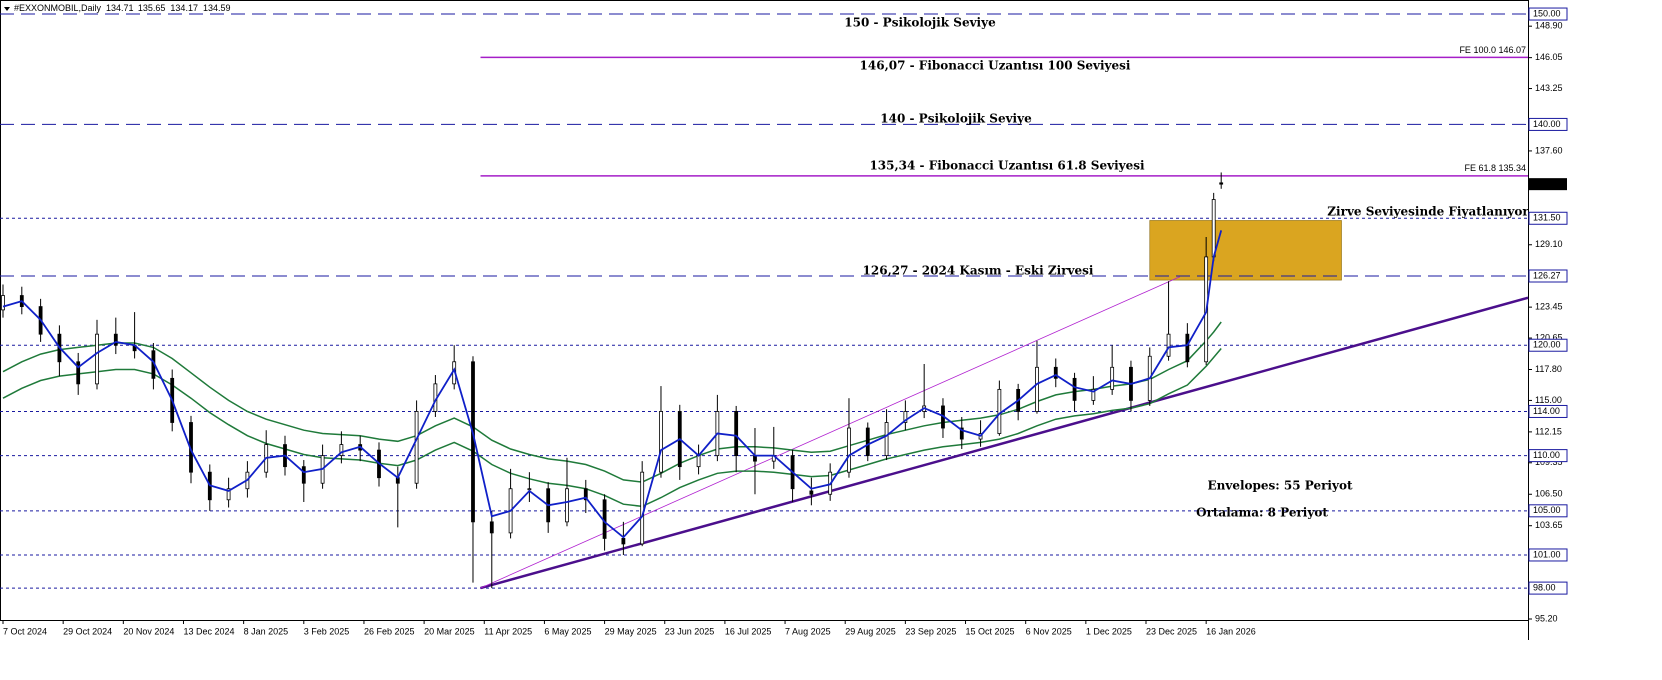  What do you see at coordinates (1549, 525) in the screenshot?
I see `y-tick-label: 103.65` at bounding box center [1549, 525].